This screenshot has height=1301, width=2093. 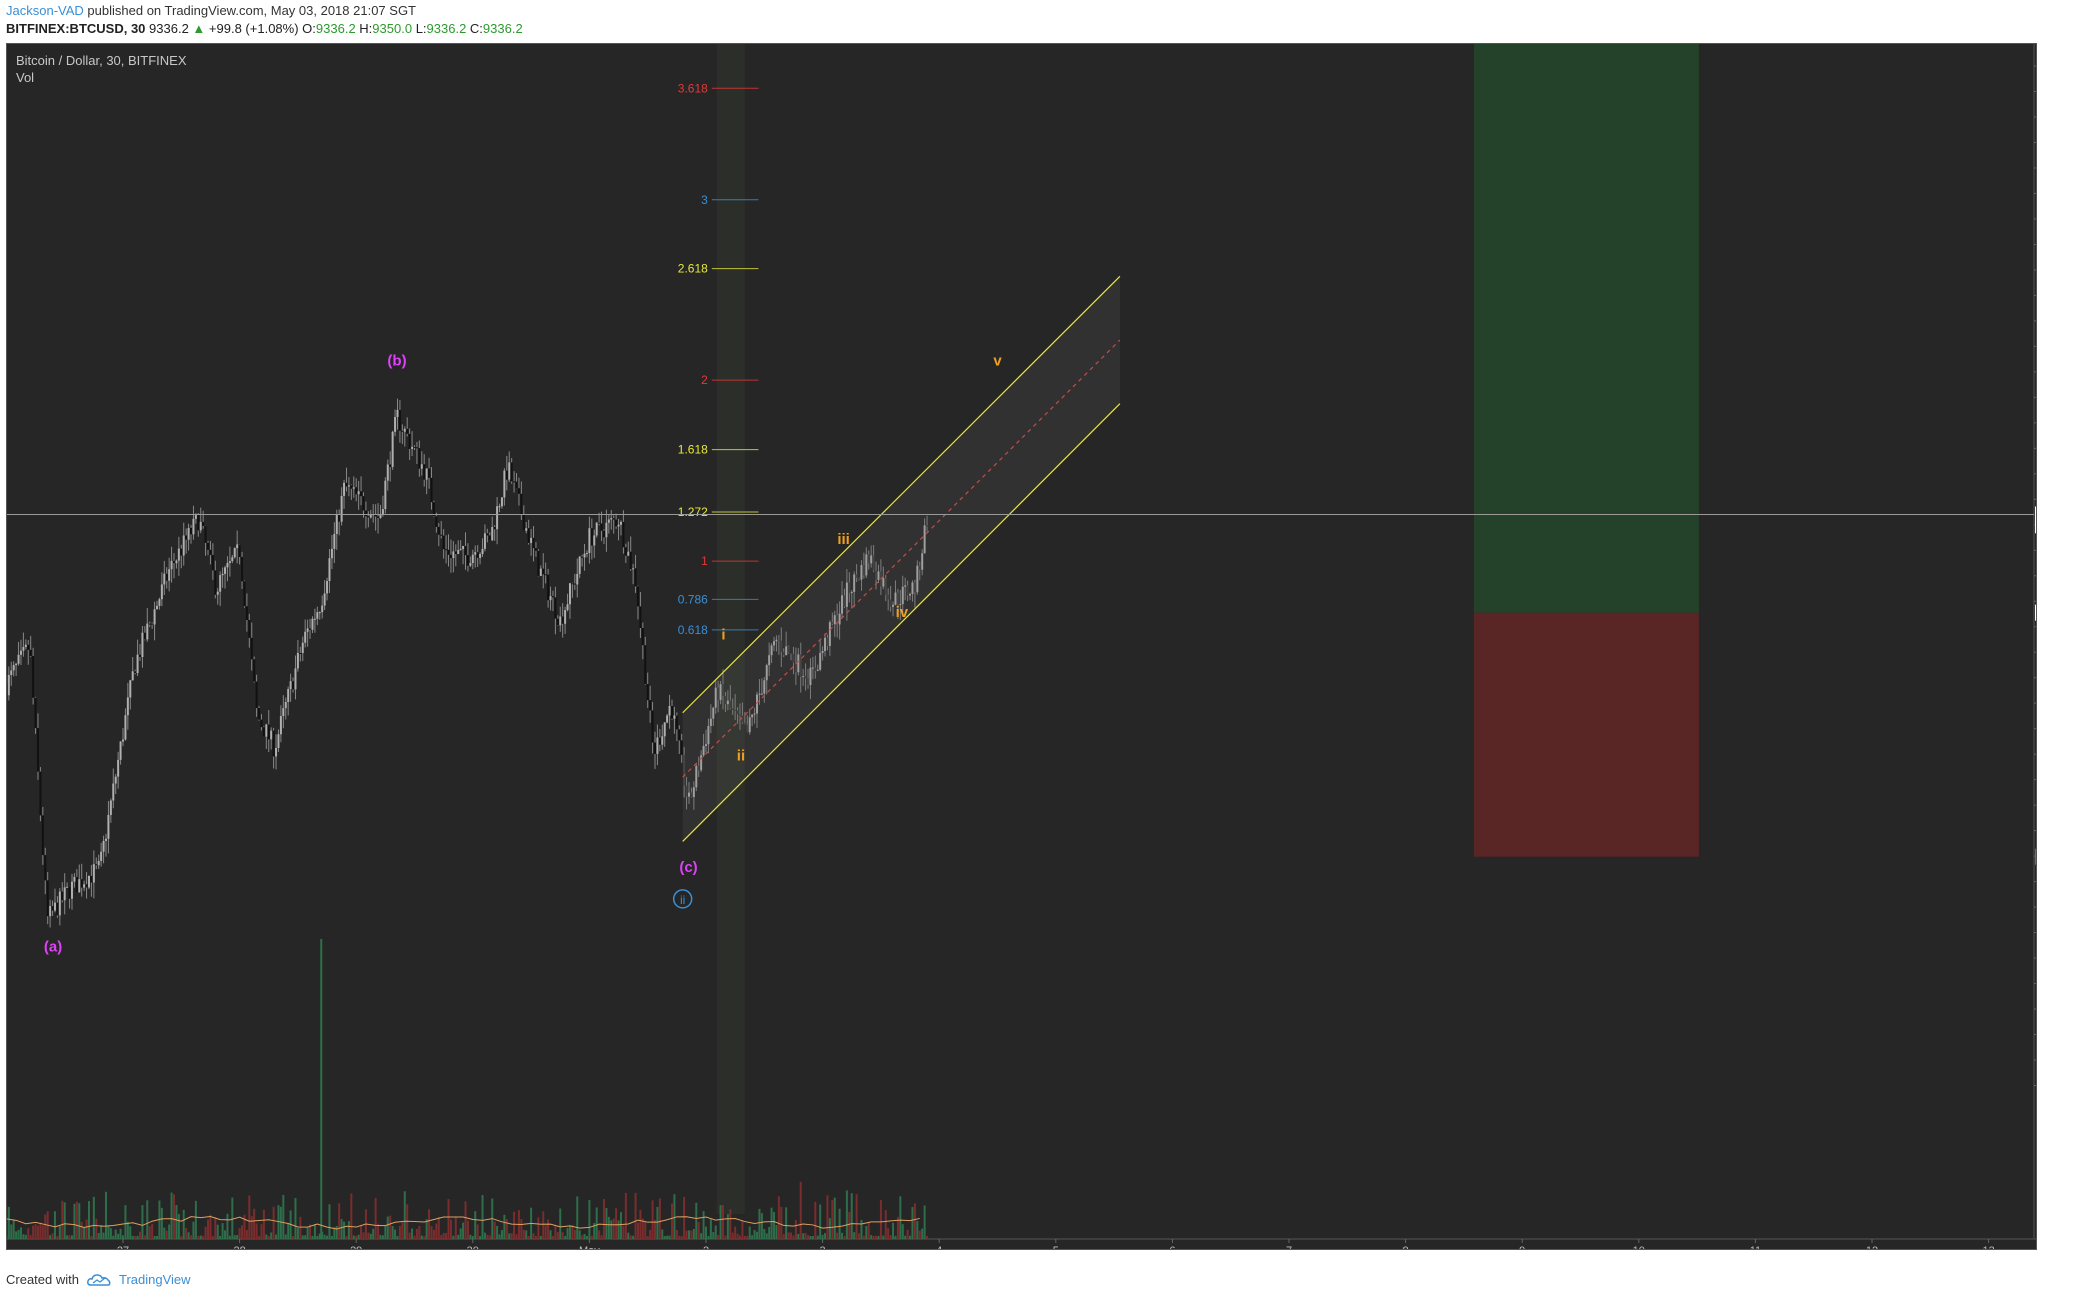 I want to click on low-key: L:, so click(x=421, y=28).